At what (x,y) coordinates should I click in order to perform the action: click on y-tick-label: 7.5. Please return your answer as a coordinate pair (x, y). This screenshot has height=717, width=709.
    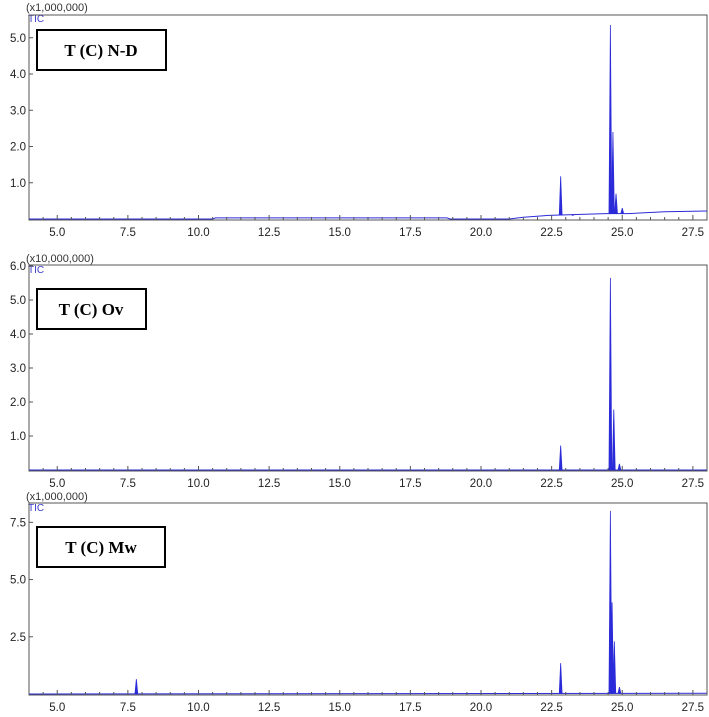
    Looking at the image, I should click on (18, 523).